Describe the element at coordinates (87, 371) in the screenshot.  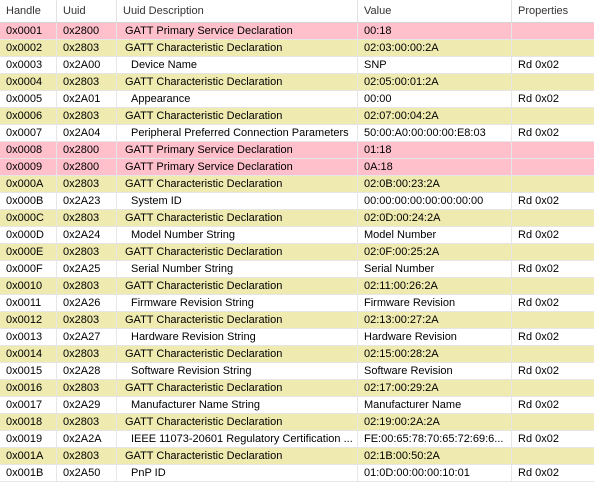
I see `cell-uuid: 0x2A28` at that location.